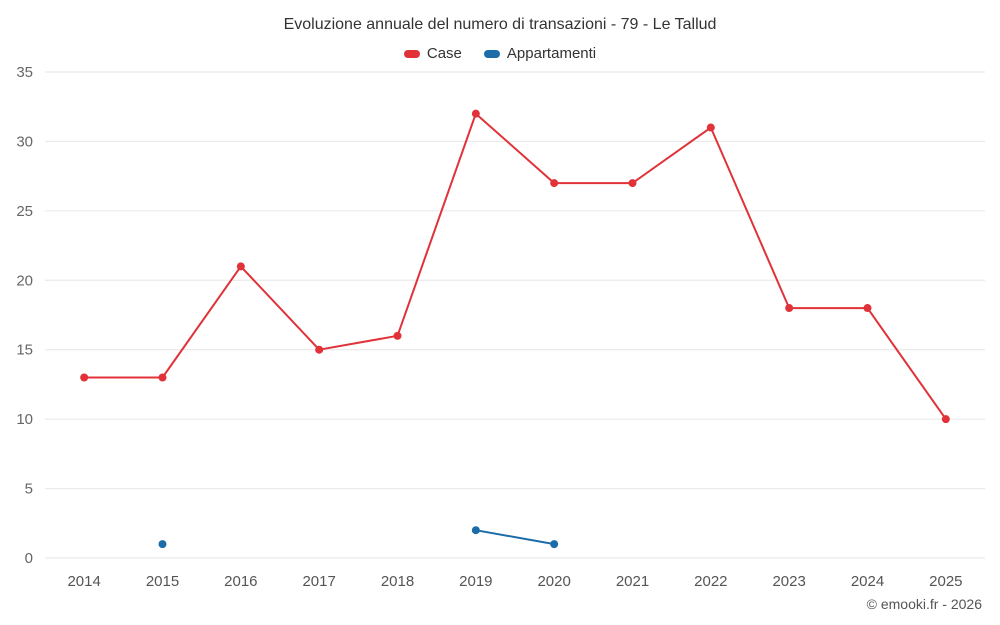 The image size is (1000, 625). Describe the element at coordinates (24, 419) in the screenshot. I see `y-tick-label: 10` at that location.